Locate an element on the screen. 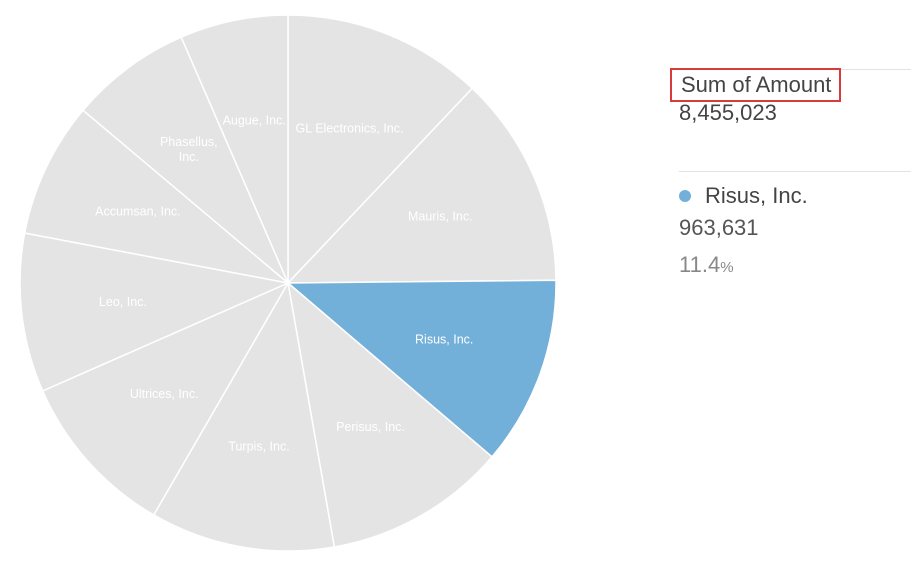 The height and width of the screenshot is (567, 911). slice-label-4: Turpis, Inc. is located at coordinates (258, 447).